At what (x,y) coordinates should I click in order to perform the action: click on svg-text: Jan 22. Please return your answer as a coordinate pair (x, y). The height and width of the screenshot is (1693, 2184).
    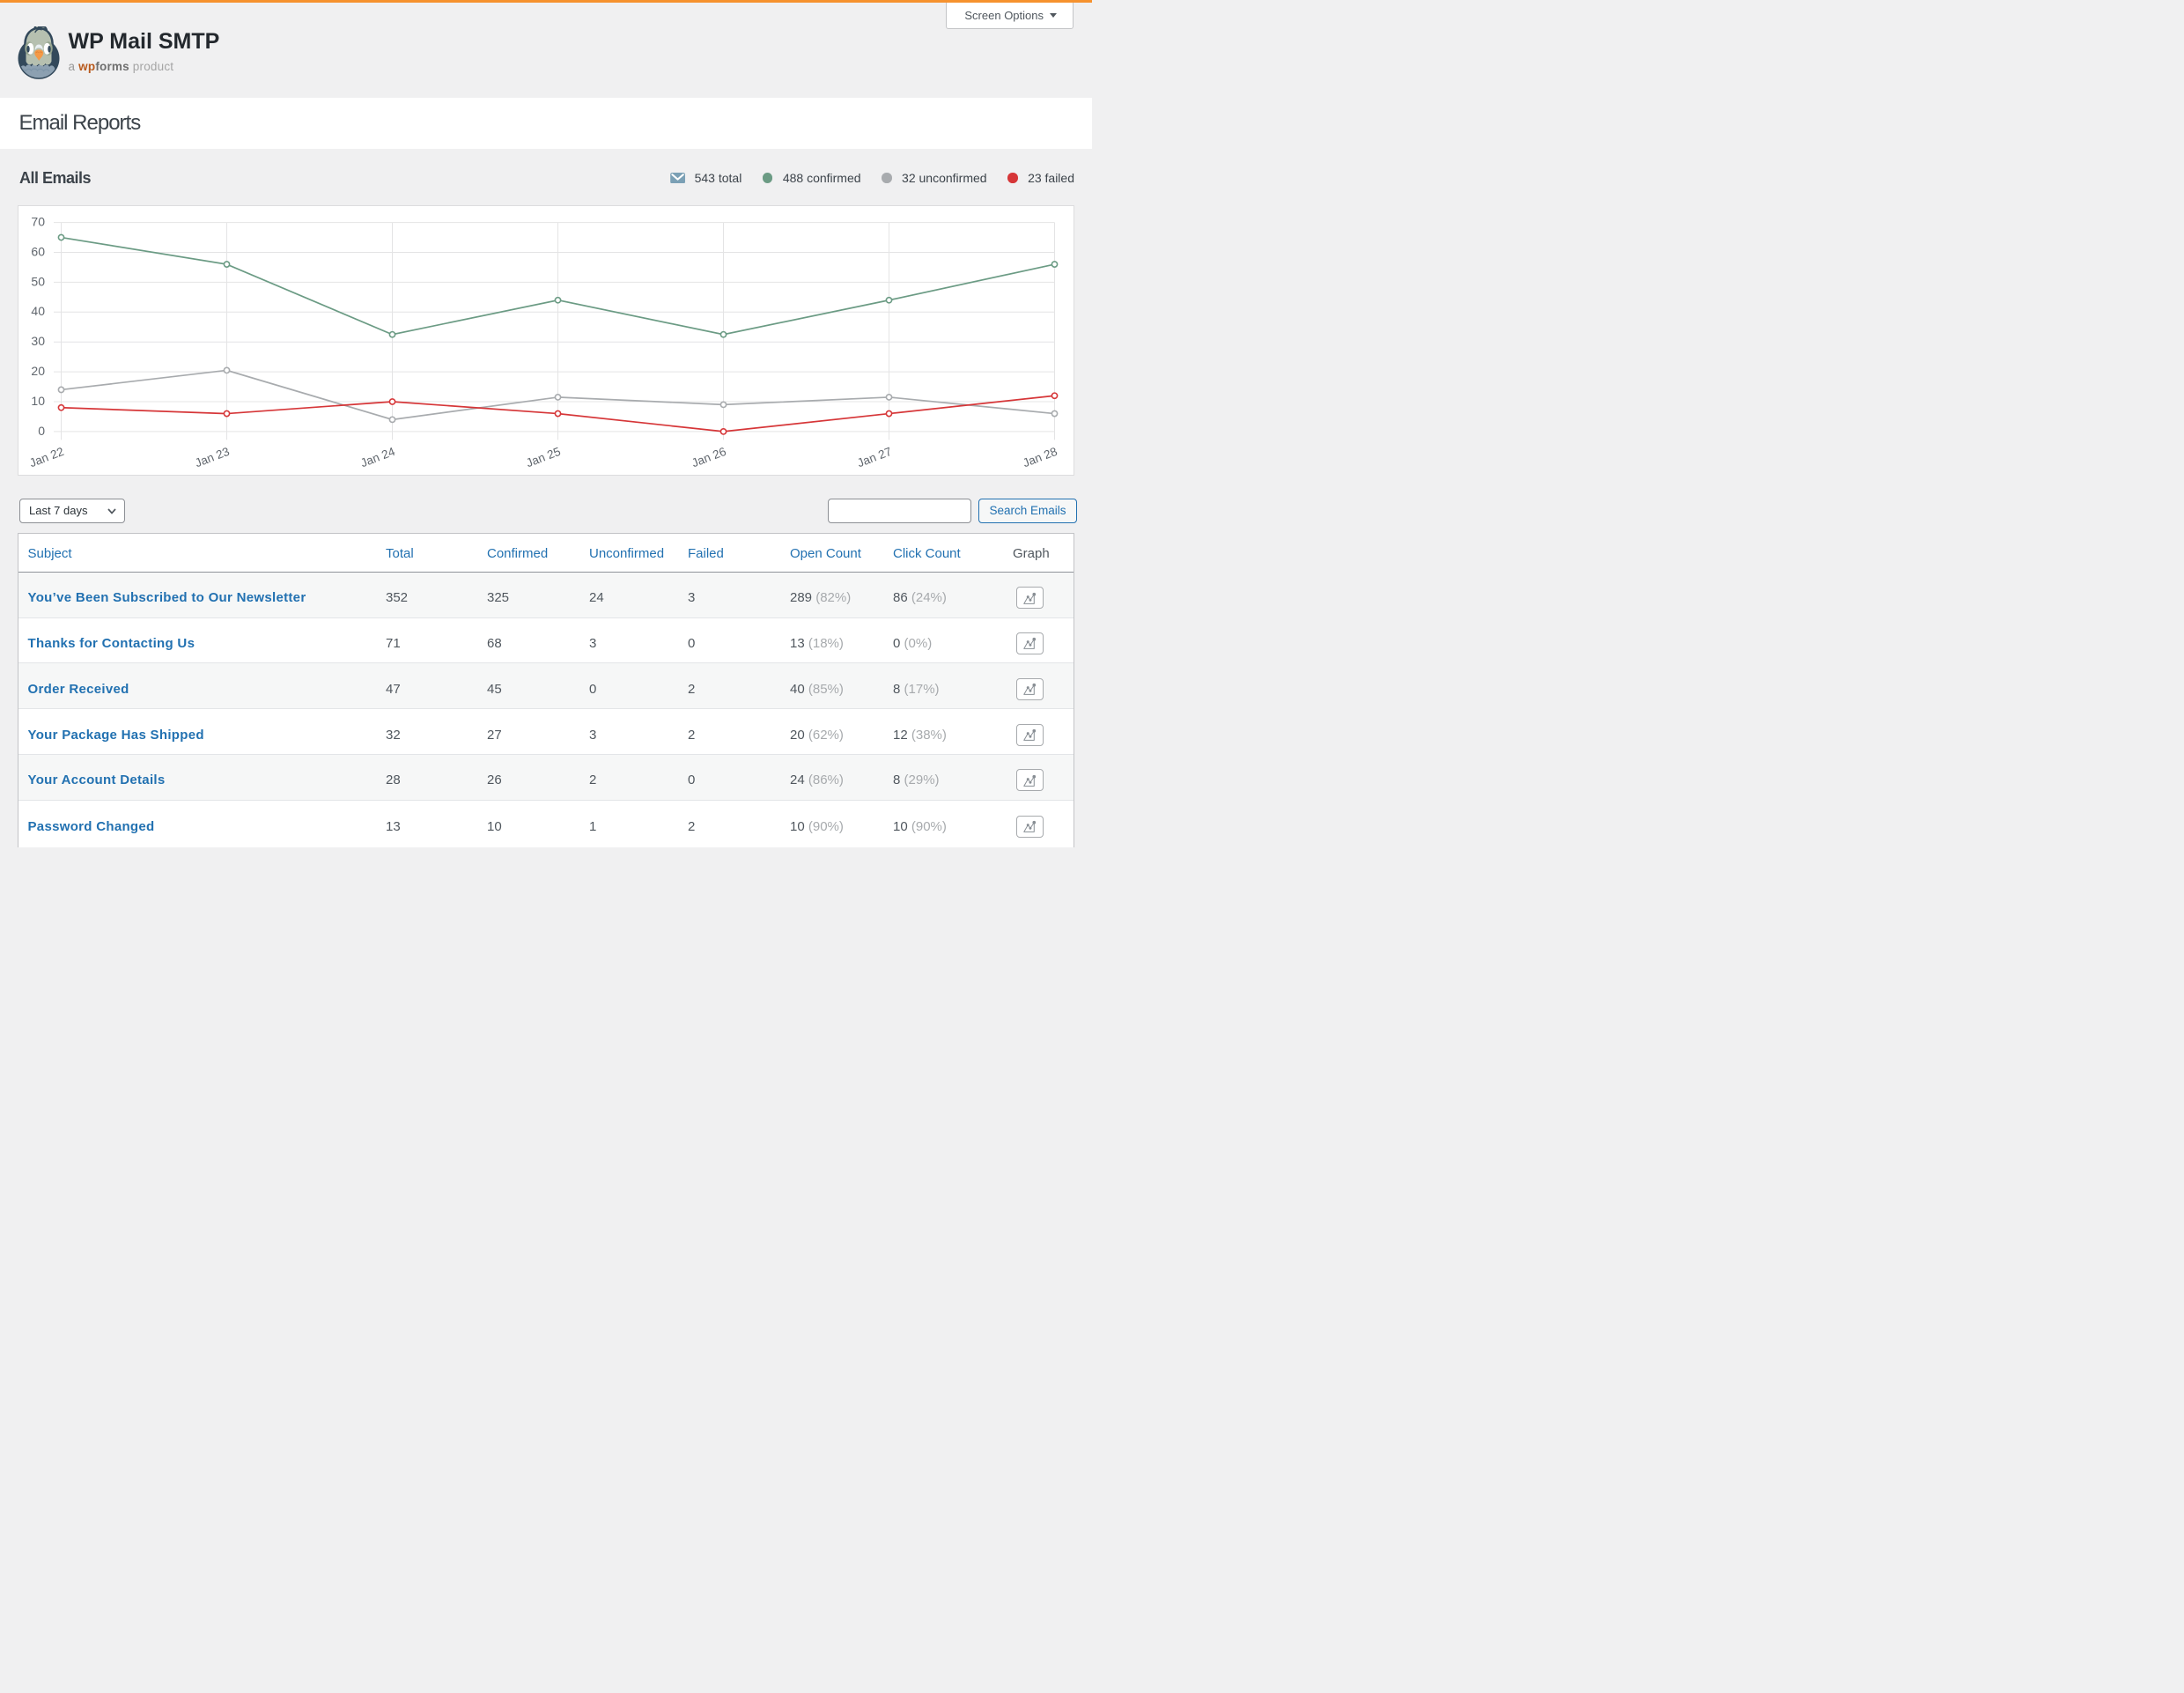
    Looking at the image, I should click on (46, 457).